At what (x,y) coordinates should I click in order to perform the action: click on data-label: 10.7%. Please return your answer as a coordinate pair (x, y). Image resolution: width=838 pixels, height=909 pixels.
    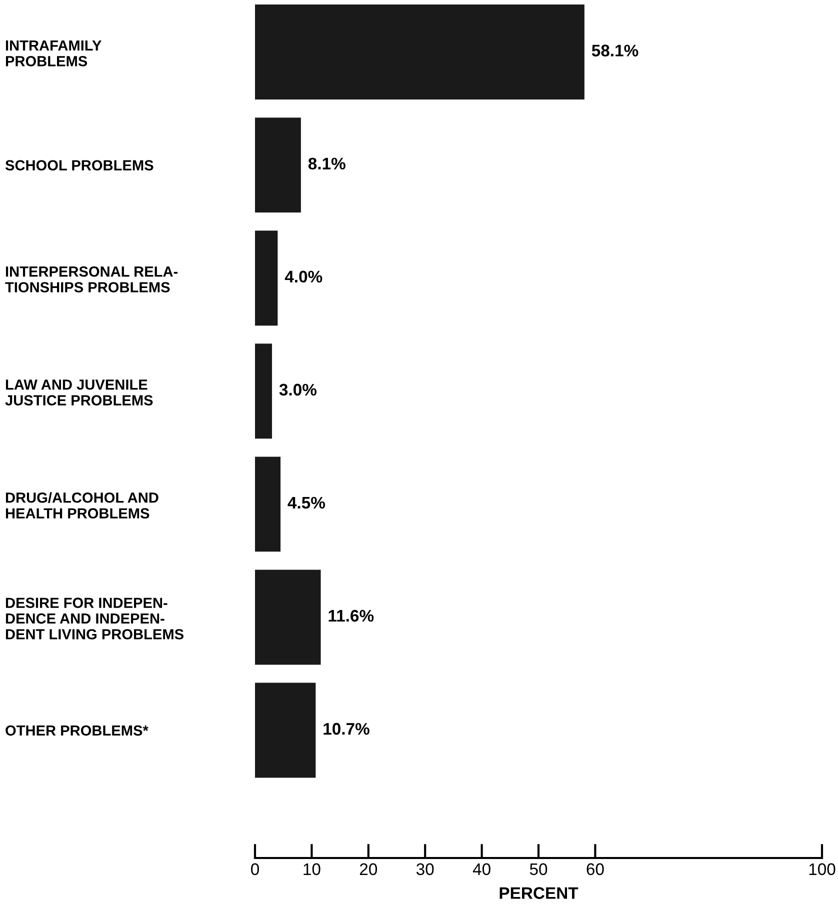
    Looking at the image, I should click on (347, 728).